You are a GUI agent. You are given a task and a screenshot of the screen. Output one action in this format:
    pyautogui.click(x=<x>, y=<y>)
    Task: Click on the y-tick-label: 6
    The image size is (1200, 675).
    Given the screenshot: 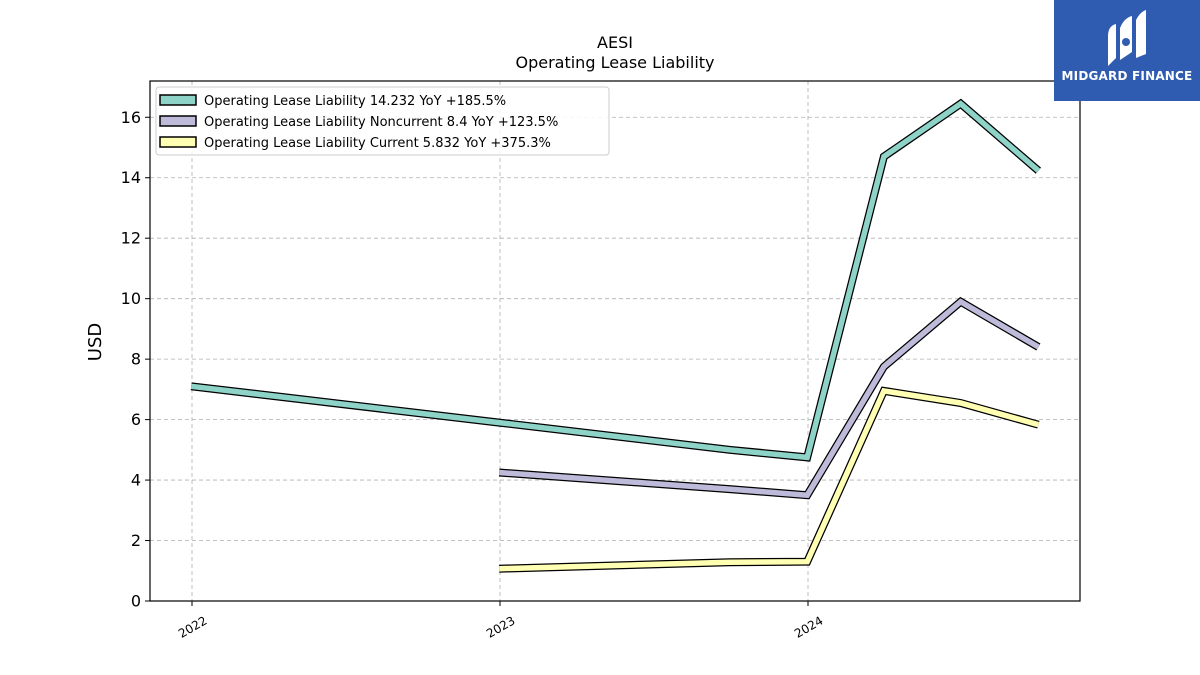 What is the action you would take?
    pyautogui.click(x=136, y=419)
    